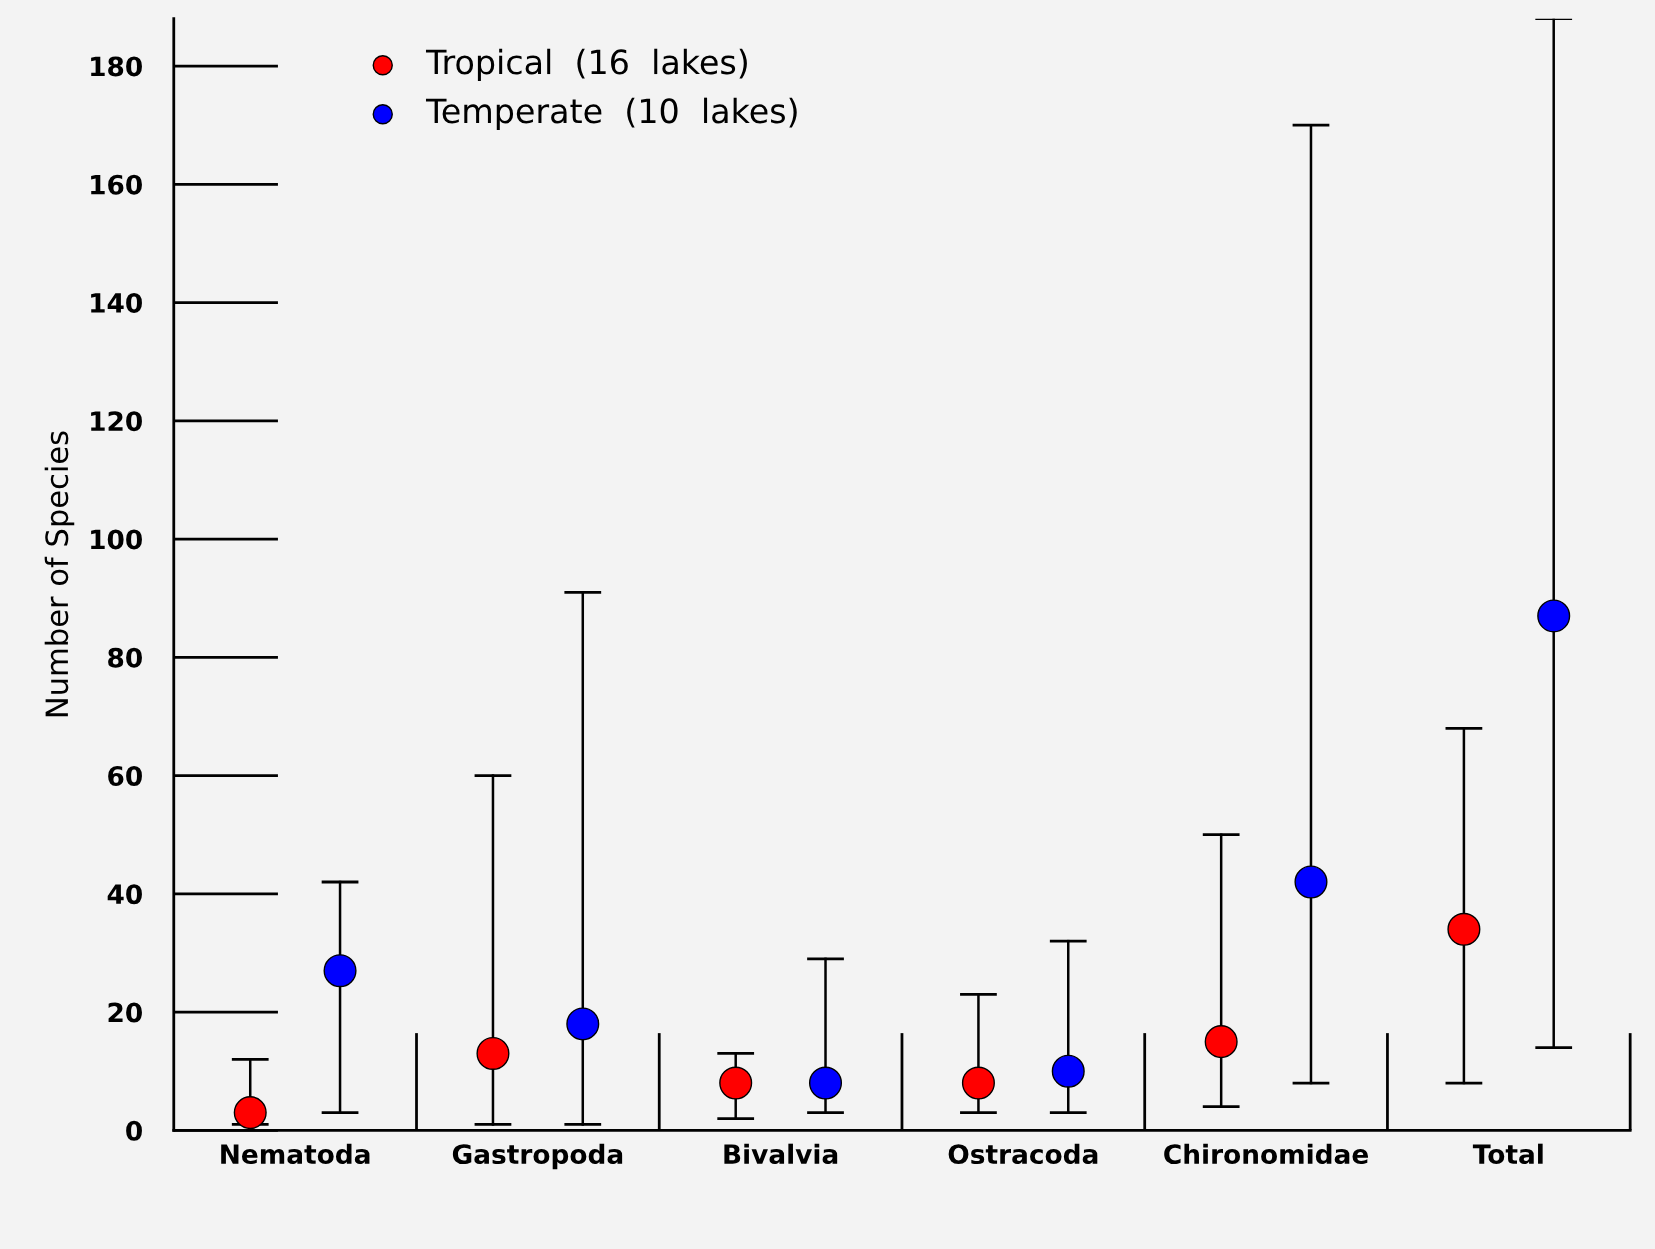 This screenshot has width=1655, height=1249. What do you see at coordinates (59, 574) in the screenshot?
I see `y-axis-title: Number of Species` at bounding box center [59, 574].